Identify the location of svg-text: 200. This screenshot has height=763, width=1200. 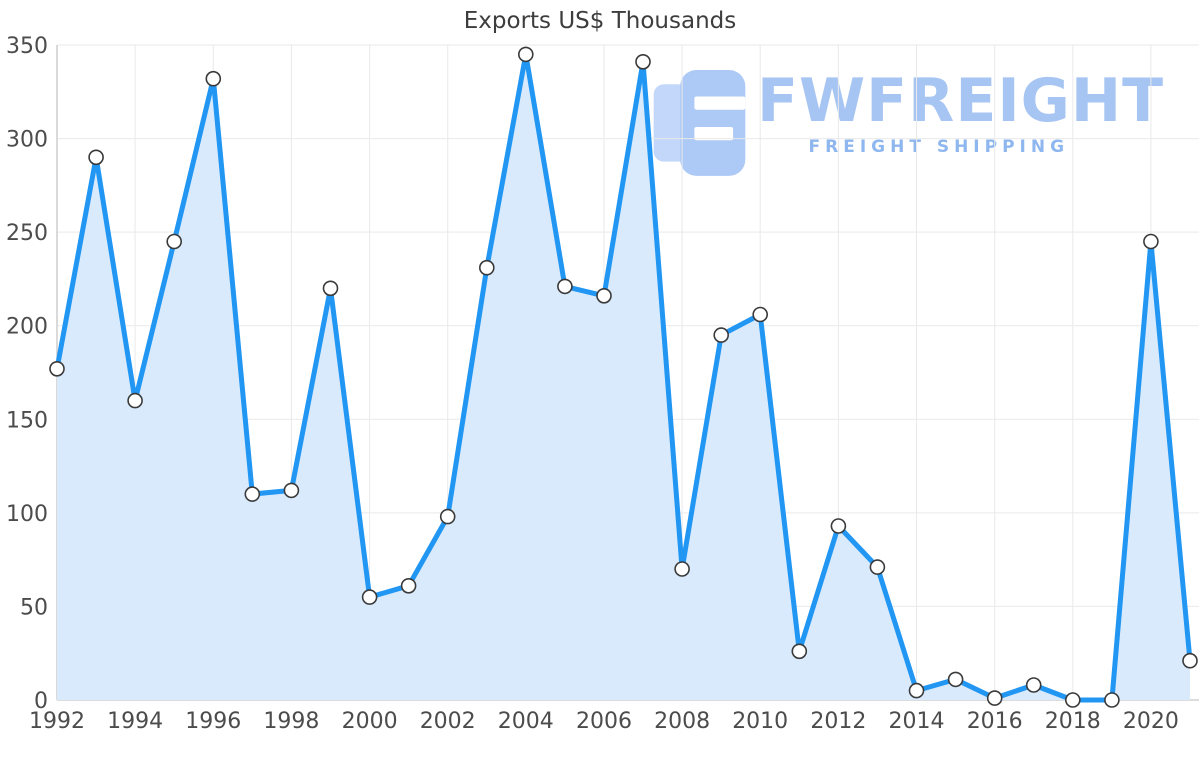
(27, 327).